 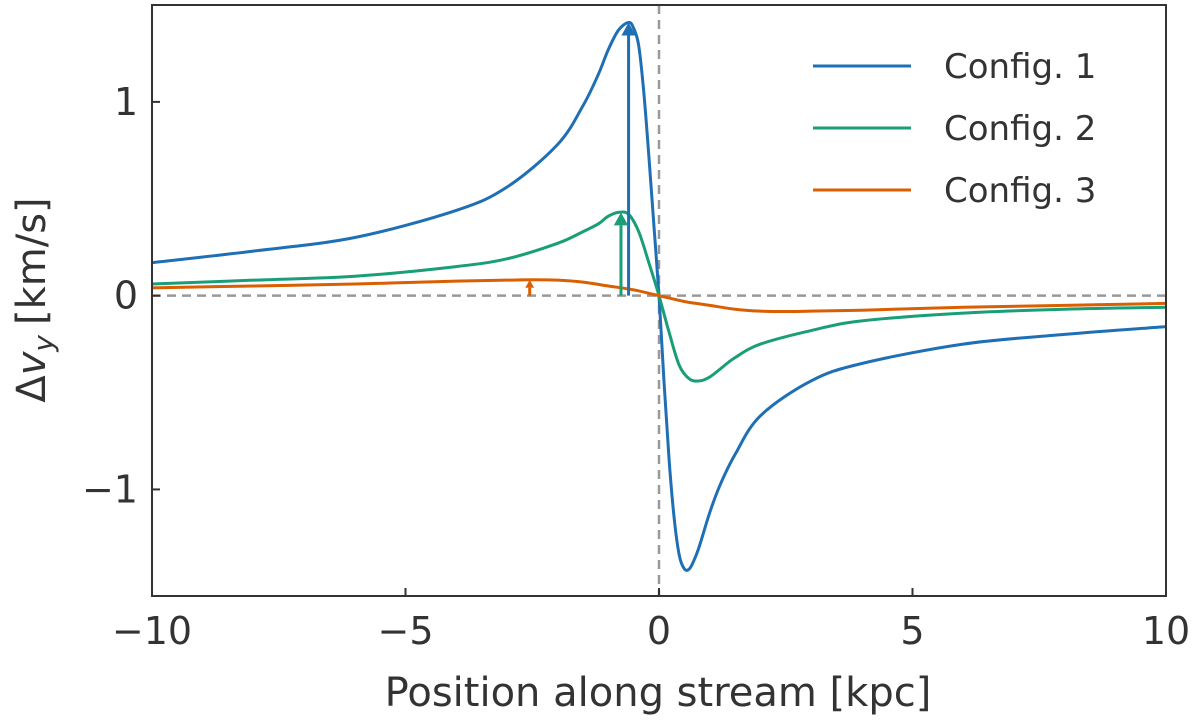 What do you see at coordinates (152, 631) in the screenshot?
I see `x-tick-label: −10` at bounding box center [152, 631].